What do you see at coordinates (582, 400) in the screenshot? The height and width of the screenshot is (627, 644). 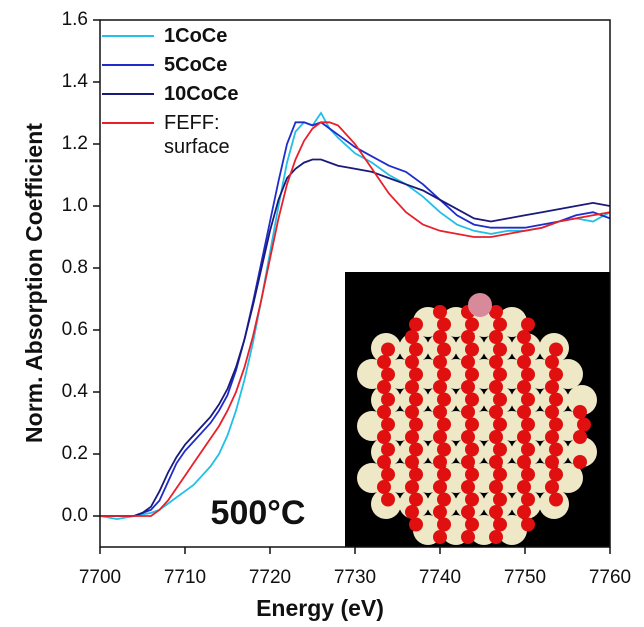 I see `ce-atom` at bounding box center [582, 400].